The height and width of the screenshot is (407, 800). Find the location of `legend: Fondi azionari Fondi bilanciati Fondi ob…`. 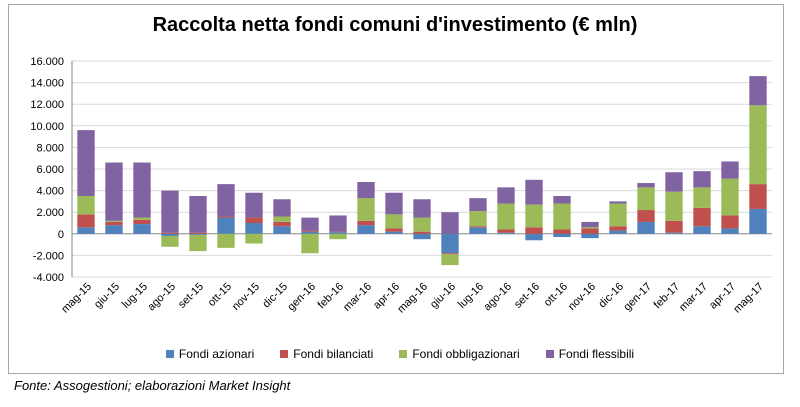

legend: Fondi azionari Fondi bilanciati Fondi ob… is located at coordinates (400, 354).